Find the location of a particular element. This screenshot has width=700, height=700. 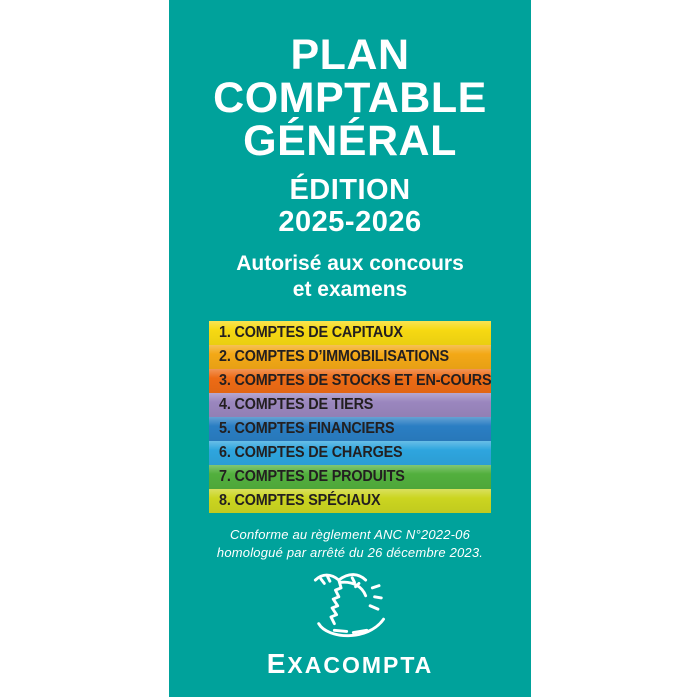

exam-authorization-note: Autorisé aux concours et examens is located at coordinates (350, 276).